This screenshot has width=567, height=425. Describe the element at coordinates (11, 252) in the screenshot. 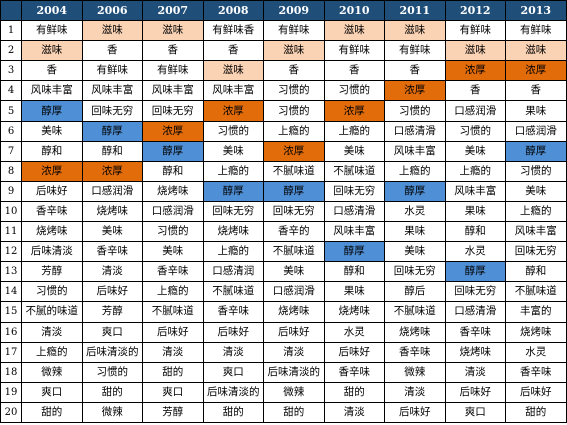

I see `rank-cell: 12` at that location.